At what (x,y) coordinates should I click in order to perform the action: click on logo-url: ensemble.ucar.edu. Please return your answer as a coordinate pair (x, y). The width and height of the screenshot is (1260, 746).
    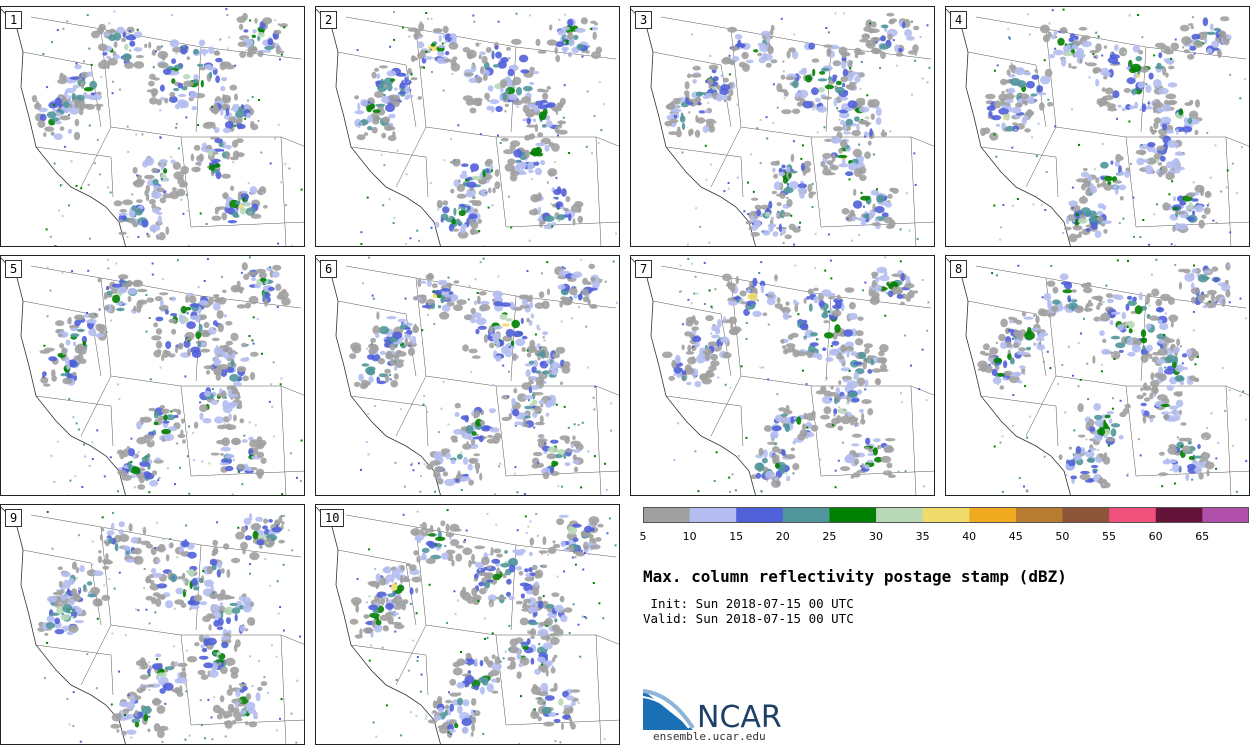
    Looking at the image, I should click on (709, 736).